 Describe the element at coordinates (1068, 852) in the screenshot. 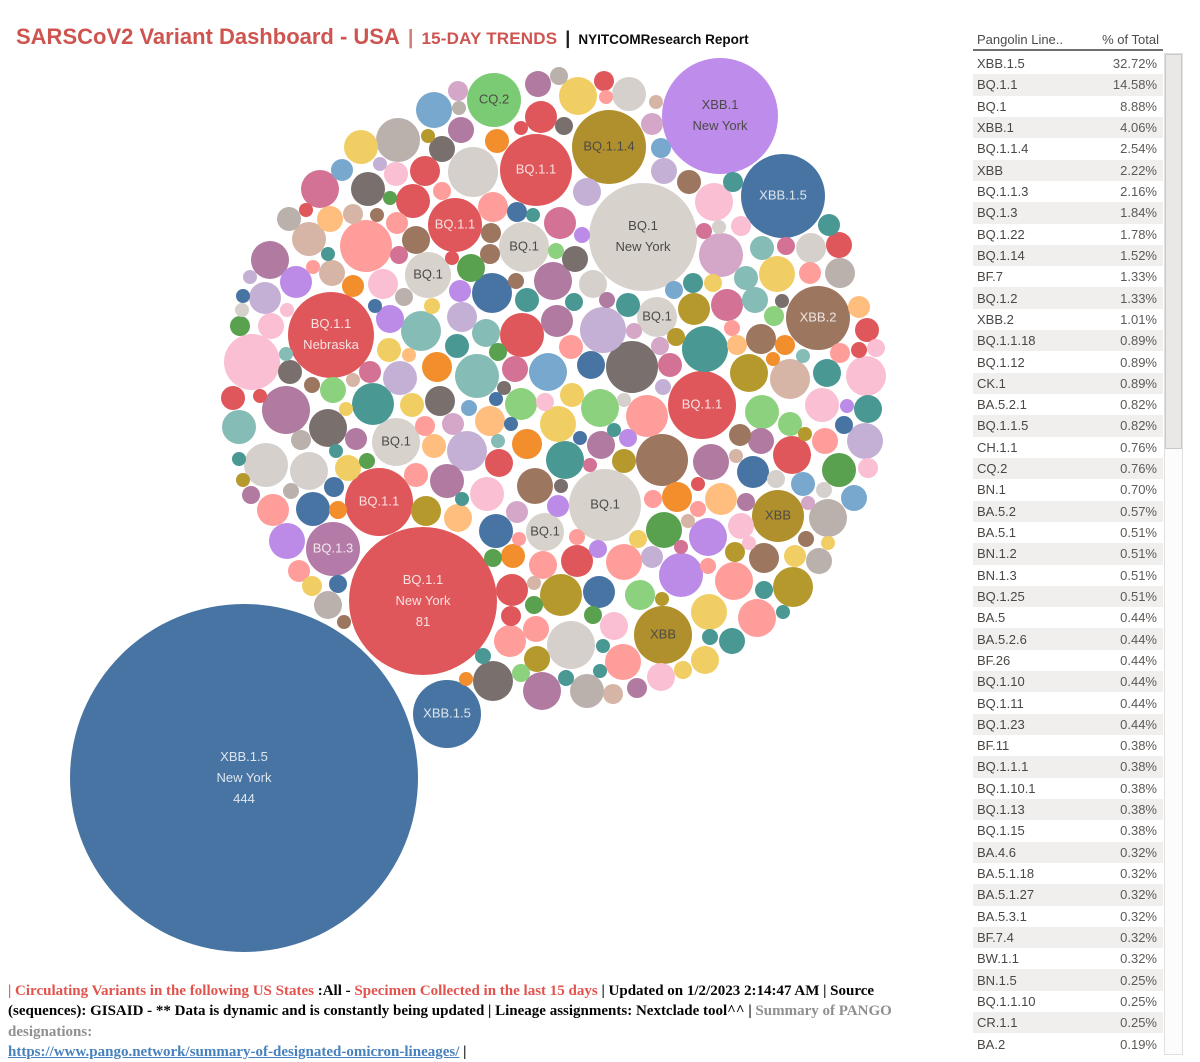

I see `table-row: BA.4.6 0.32%` at that location.